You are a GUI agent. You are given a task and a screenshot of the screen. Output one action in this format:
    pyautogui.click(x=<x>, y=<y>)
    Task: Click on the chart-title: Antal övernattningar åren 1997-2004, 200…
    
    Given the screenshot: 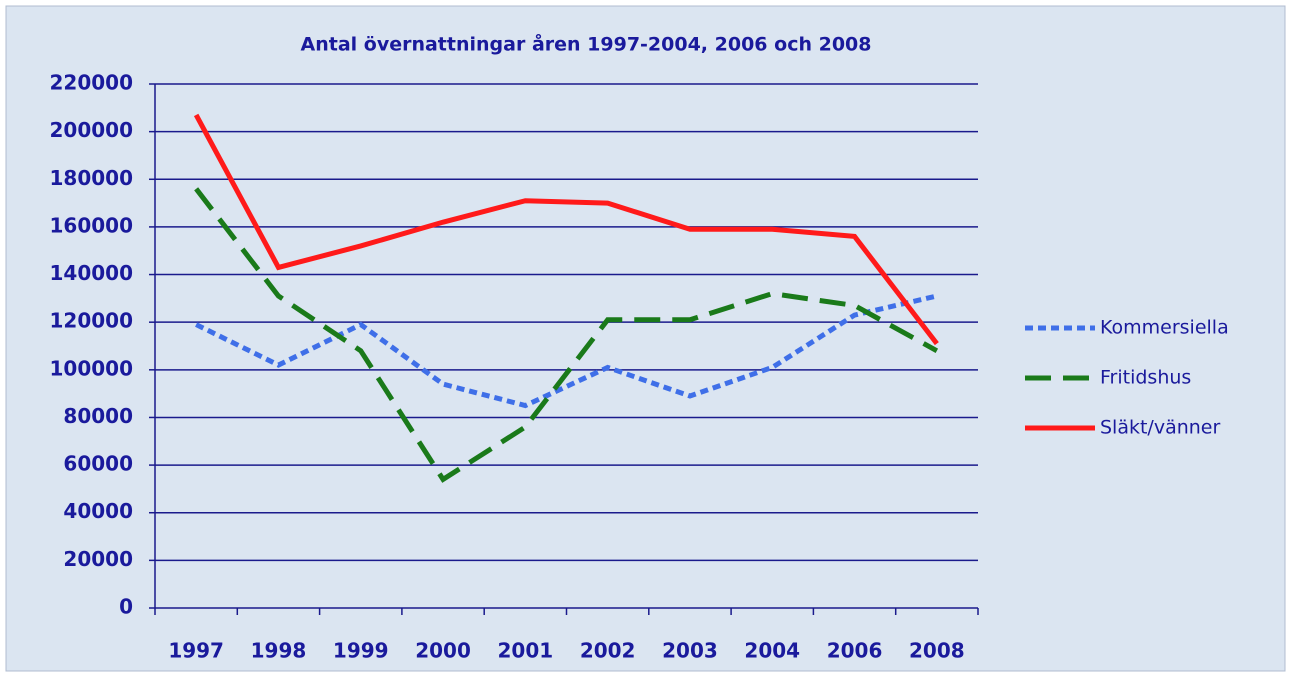 What is the action you would take?
    pyautogui.click(x=586, y=44)
    